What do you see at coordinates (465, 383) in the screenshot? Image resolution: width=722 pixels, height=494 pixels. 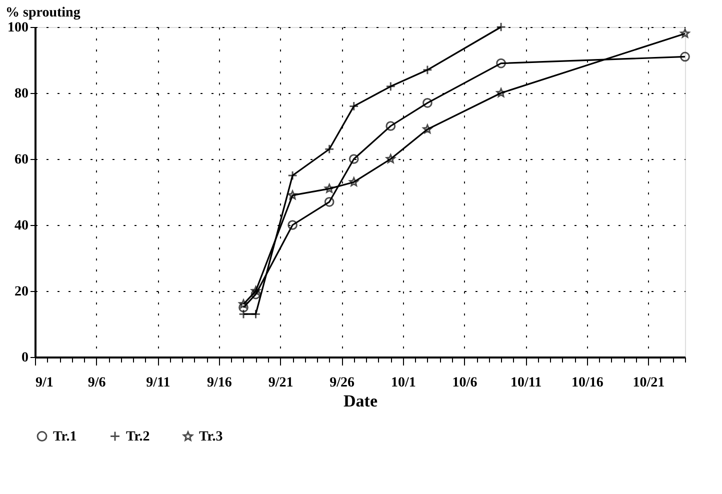 I see `x-tick-label: 10/6` at bounding box center [465, 383].